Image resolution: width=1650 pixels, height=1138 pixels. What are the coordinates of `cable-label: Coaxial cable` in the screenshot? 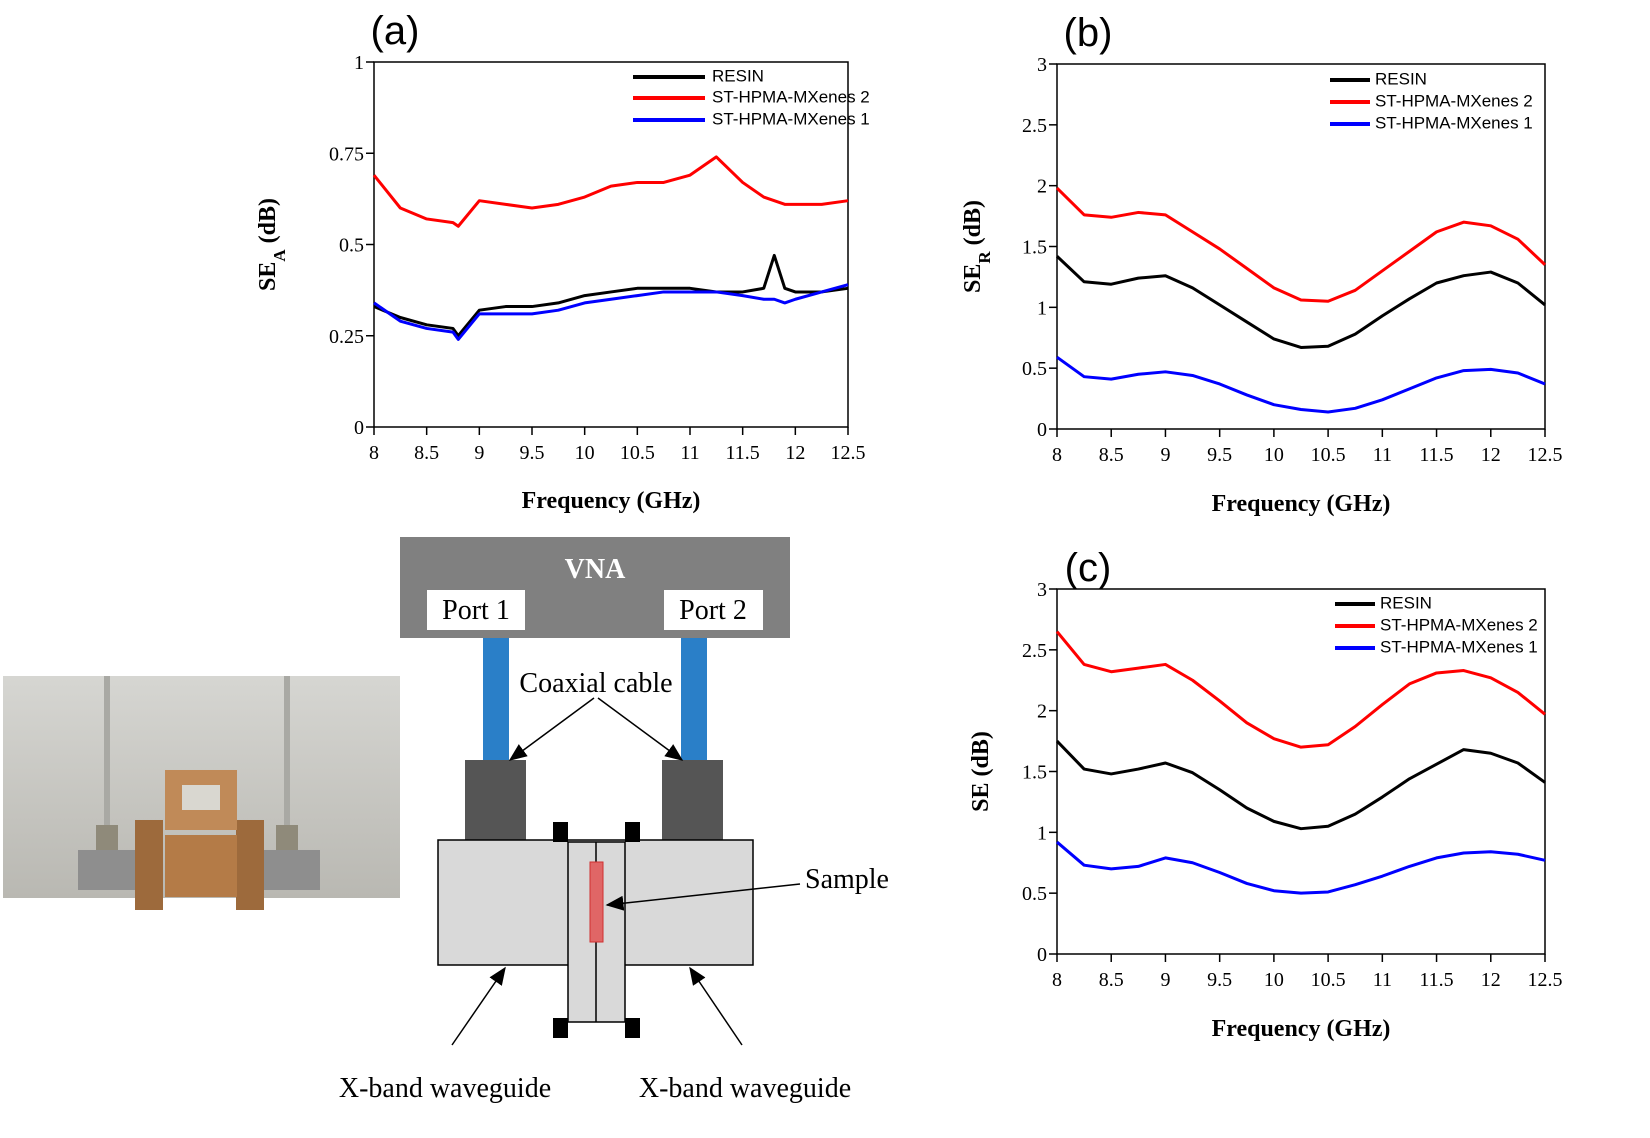 It's located at (595, 683).